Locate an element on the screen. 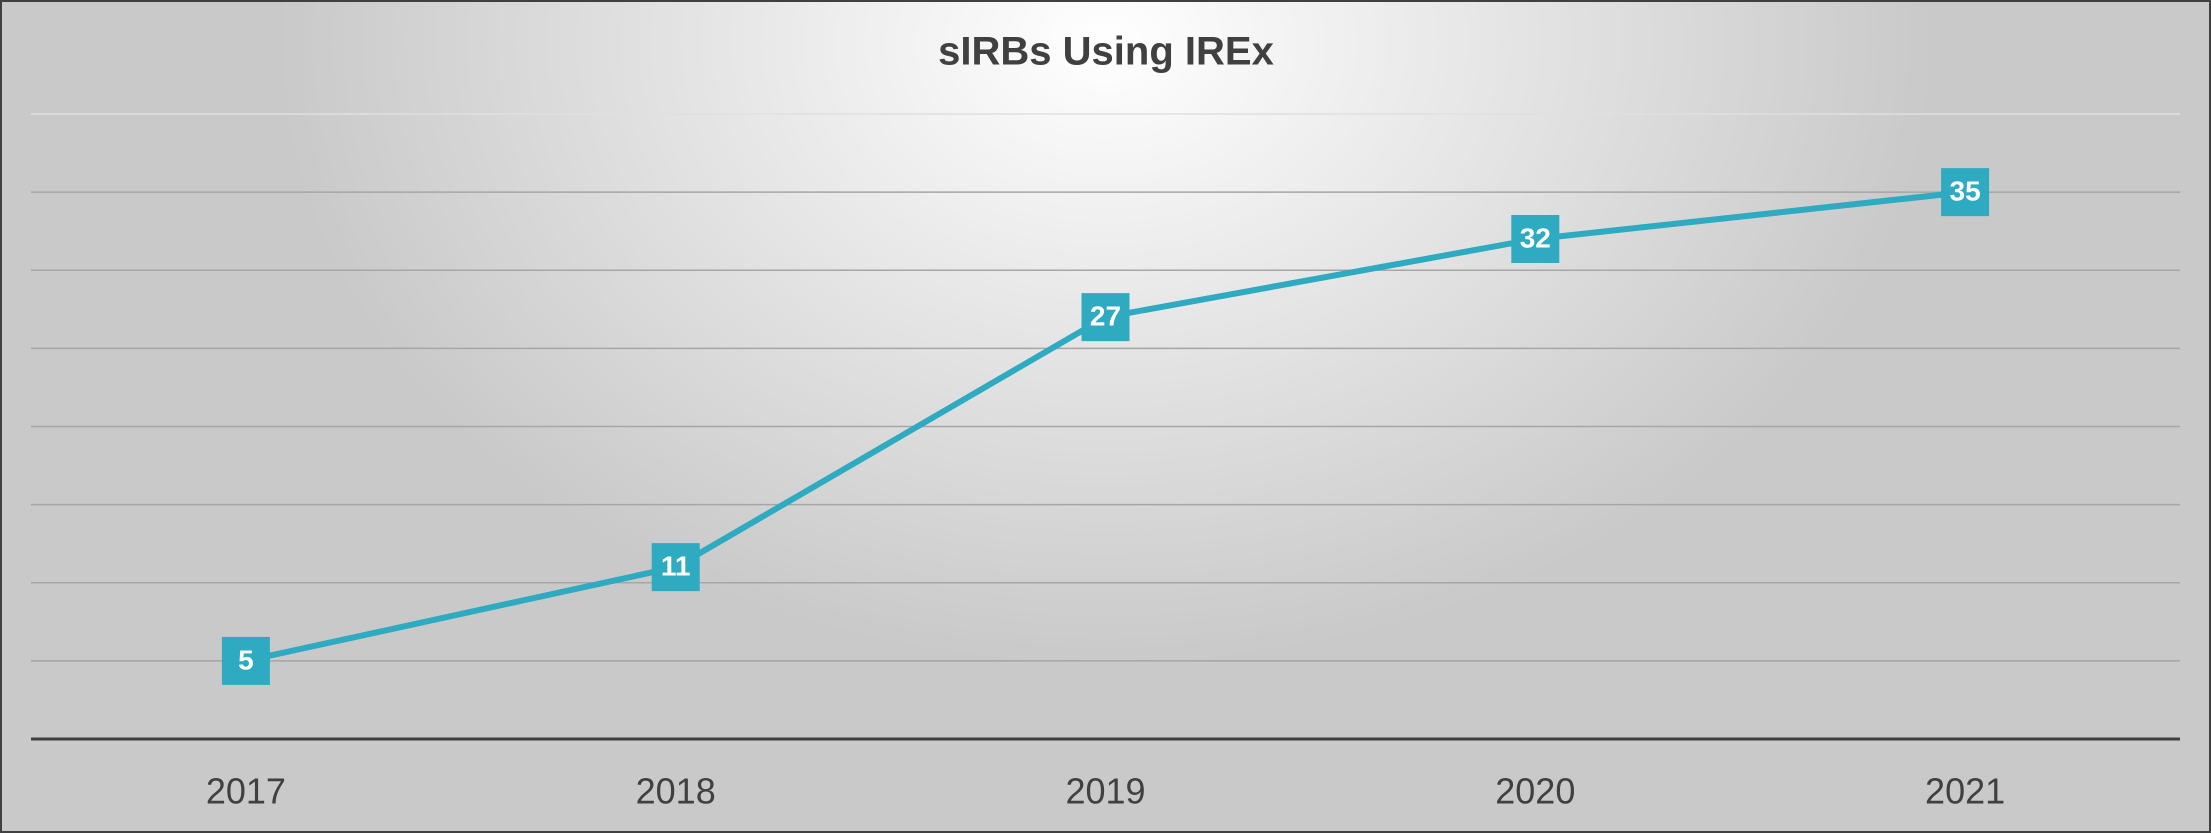 The height and width of the screenshot is (833, 2211). data-label: 11 is located at coordinates (676, 566).